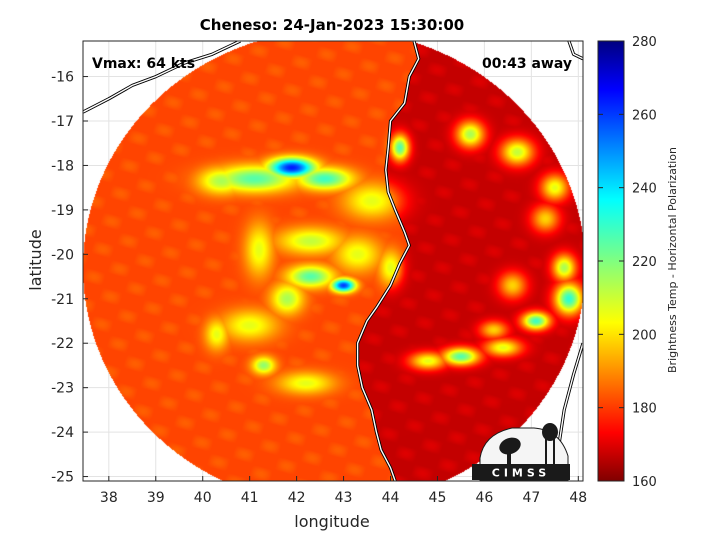 The width and height of the screenshot is (720, 540). Describe the element at coordinates (644, 335) in the screenshot. I see `colorbar-tick-label: 200` at that location.